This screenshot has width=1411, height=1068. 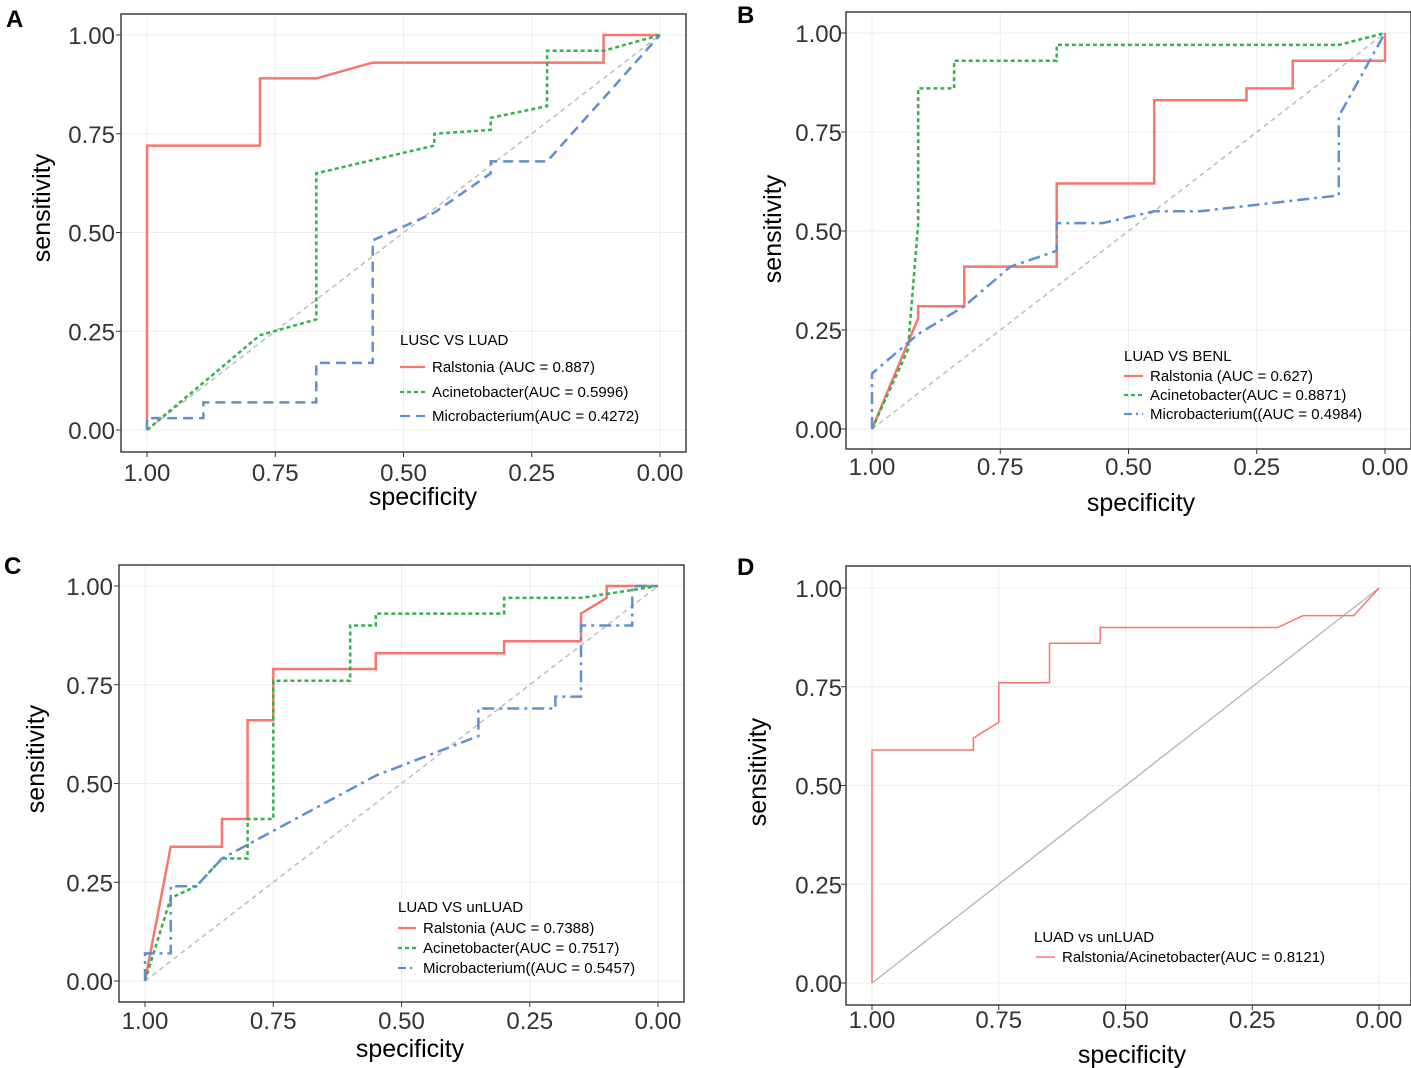 I want to click on panel-letter: D, so click(x=745, y=567).